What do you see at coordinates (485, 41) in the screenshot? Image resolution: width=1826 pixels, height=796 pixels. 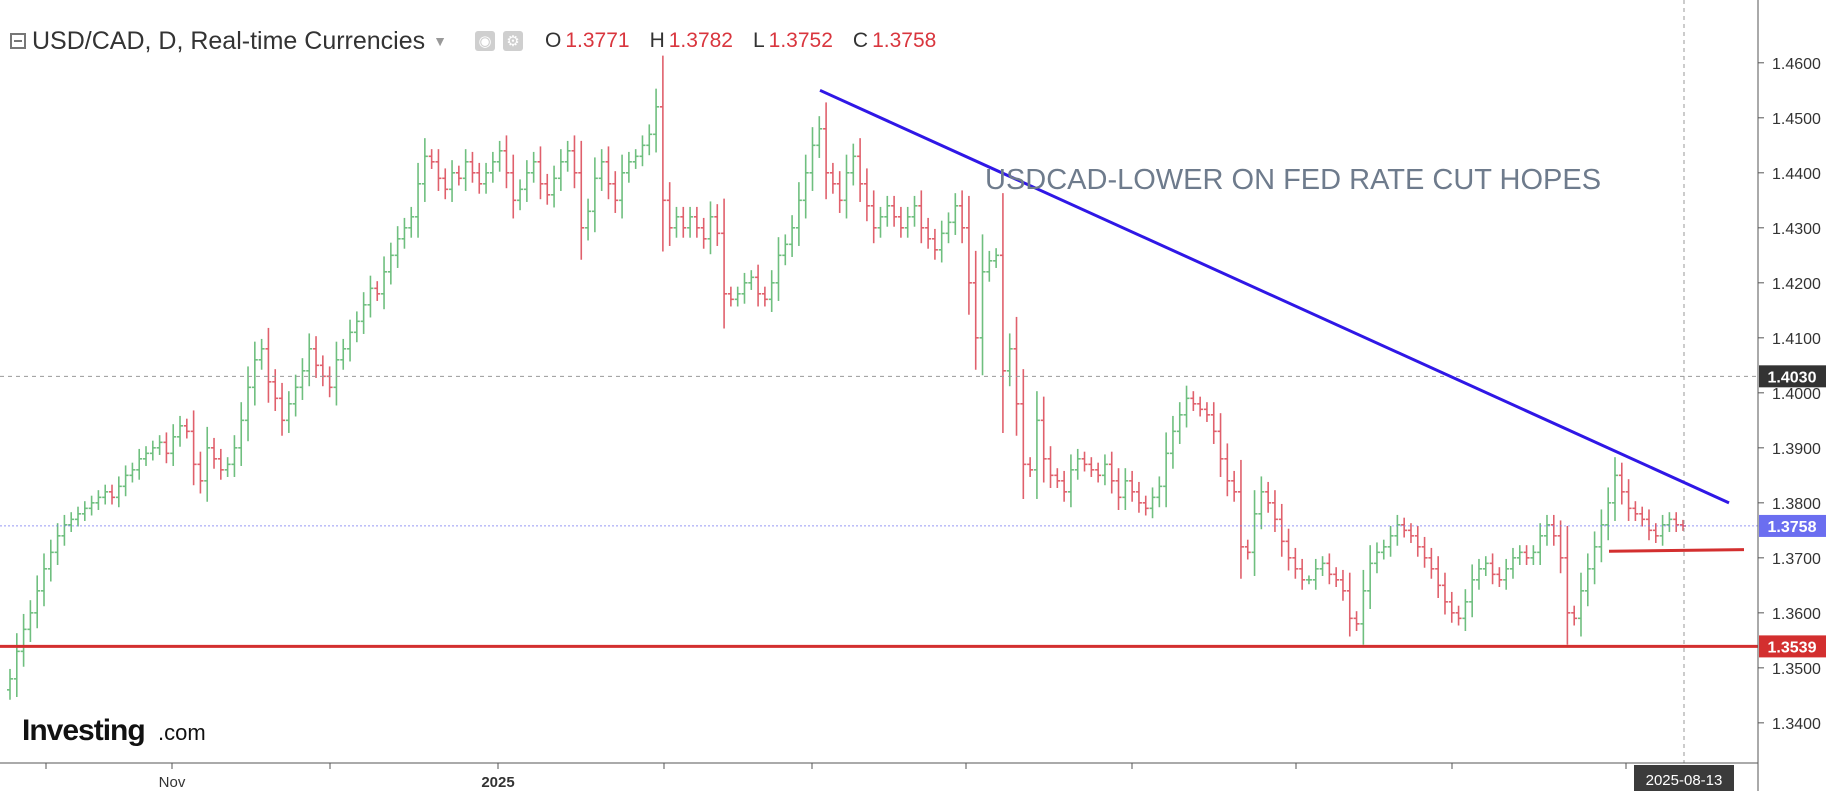 I see `eye-icon: ◉` at bounding box center [485, 41].